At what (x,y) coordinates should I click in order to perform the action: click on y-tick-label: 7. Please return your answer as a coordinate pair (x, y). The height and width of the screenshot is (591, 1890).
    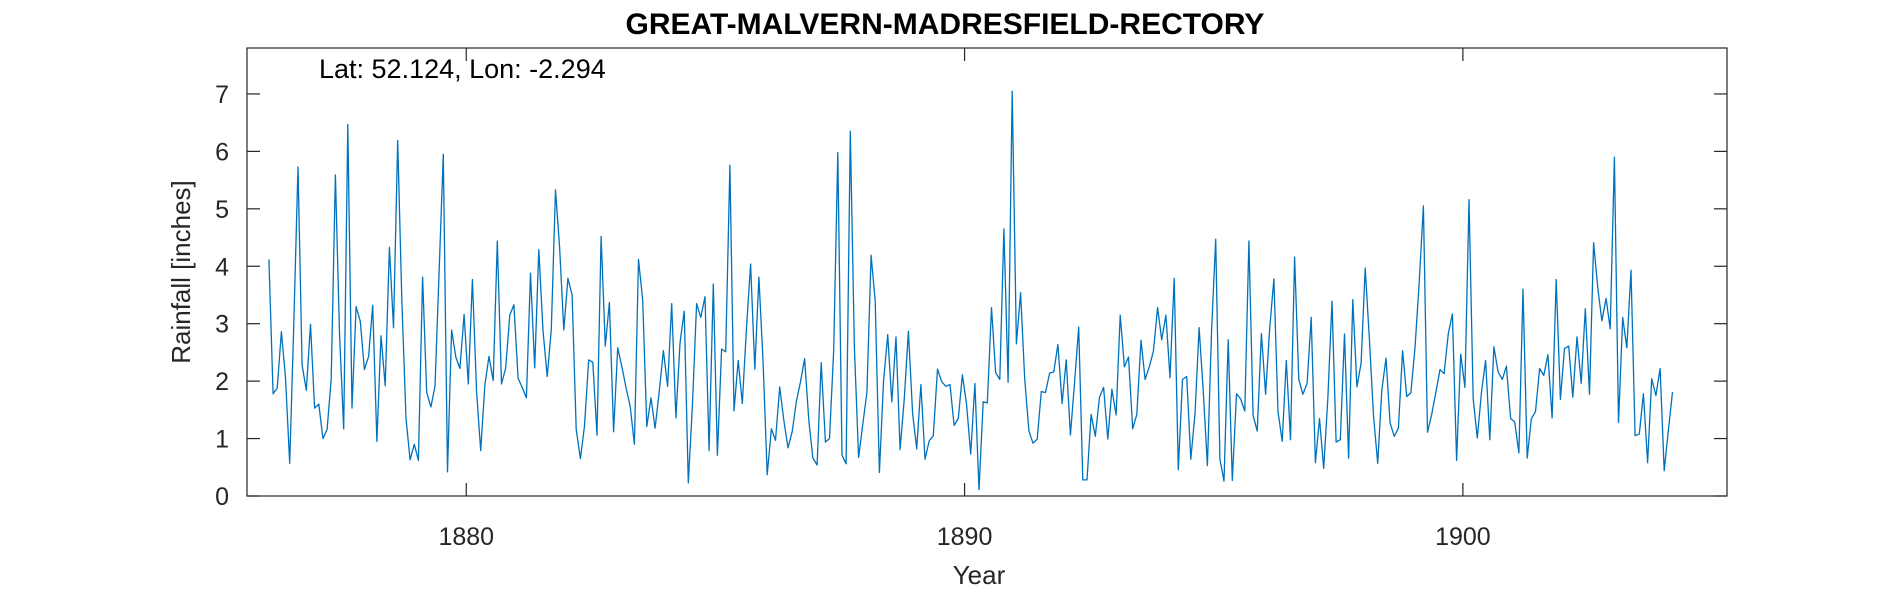
    Looking at the image, I should click on (222, 95).